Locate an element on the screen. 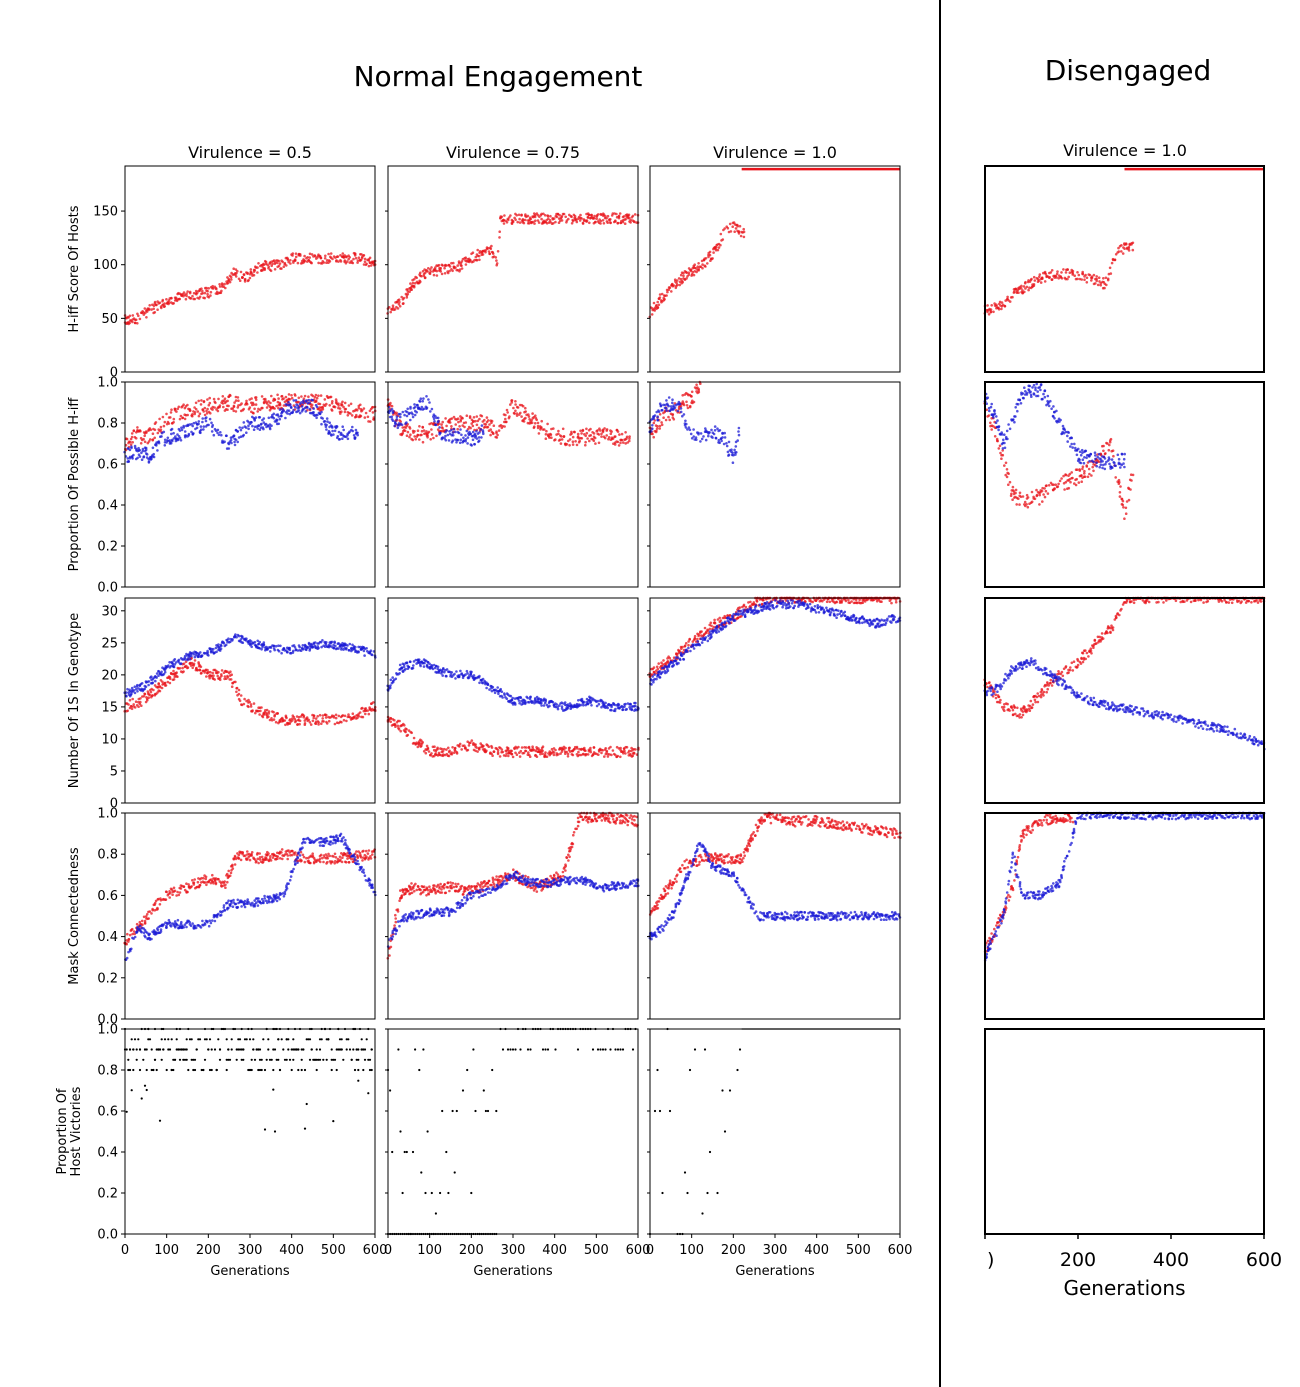 This screenshot has height=1387, width=1300. section-left-title: Normal Engagement is located at coordinates (498, 76).